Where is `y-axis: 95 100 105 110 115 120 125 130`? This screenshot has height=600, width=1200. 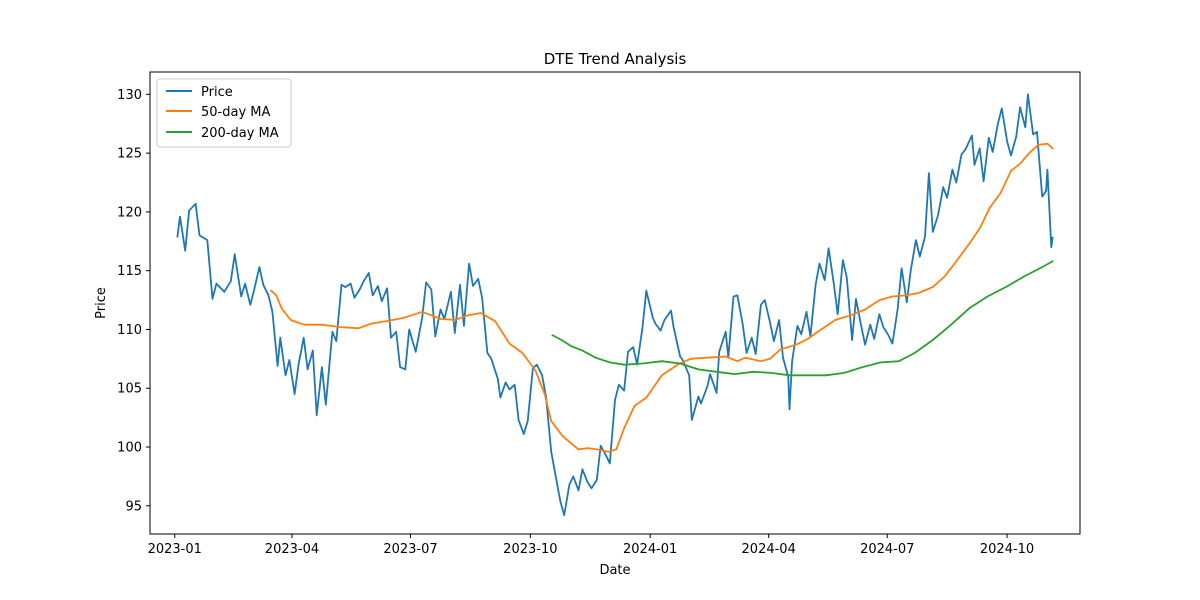
y-axis: 95 100 105 110 115 120 125 130 is located at coordinates (133, 301).